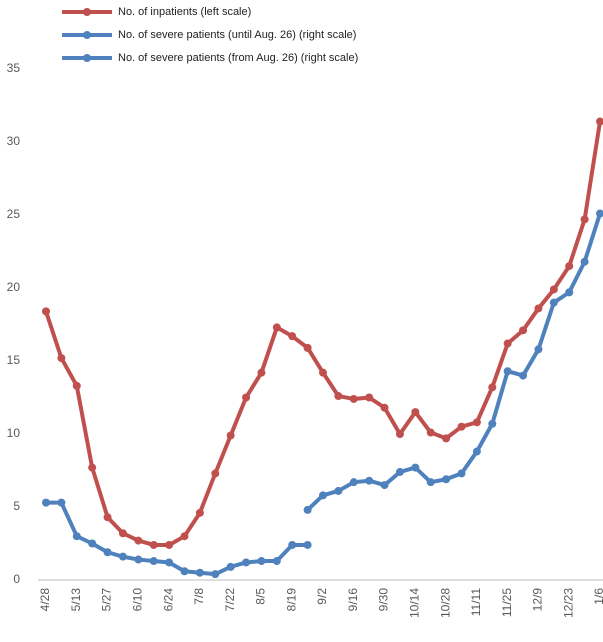 This screenshot has width=603, height=642. What do you see at coordinates (445, 603) in the screenshot?
I see `x-tick-label: 10/28` at bounding box center [445, 603].